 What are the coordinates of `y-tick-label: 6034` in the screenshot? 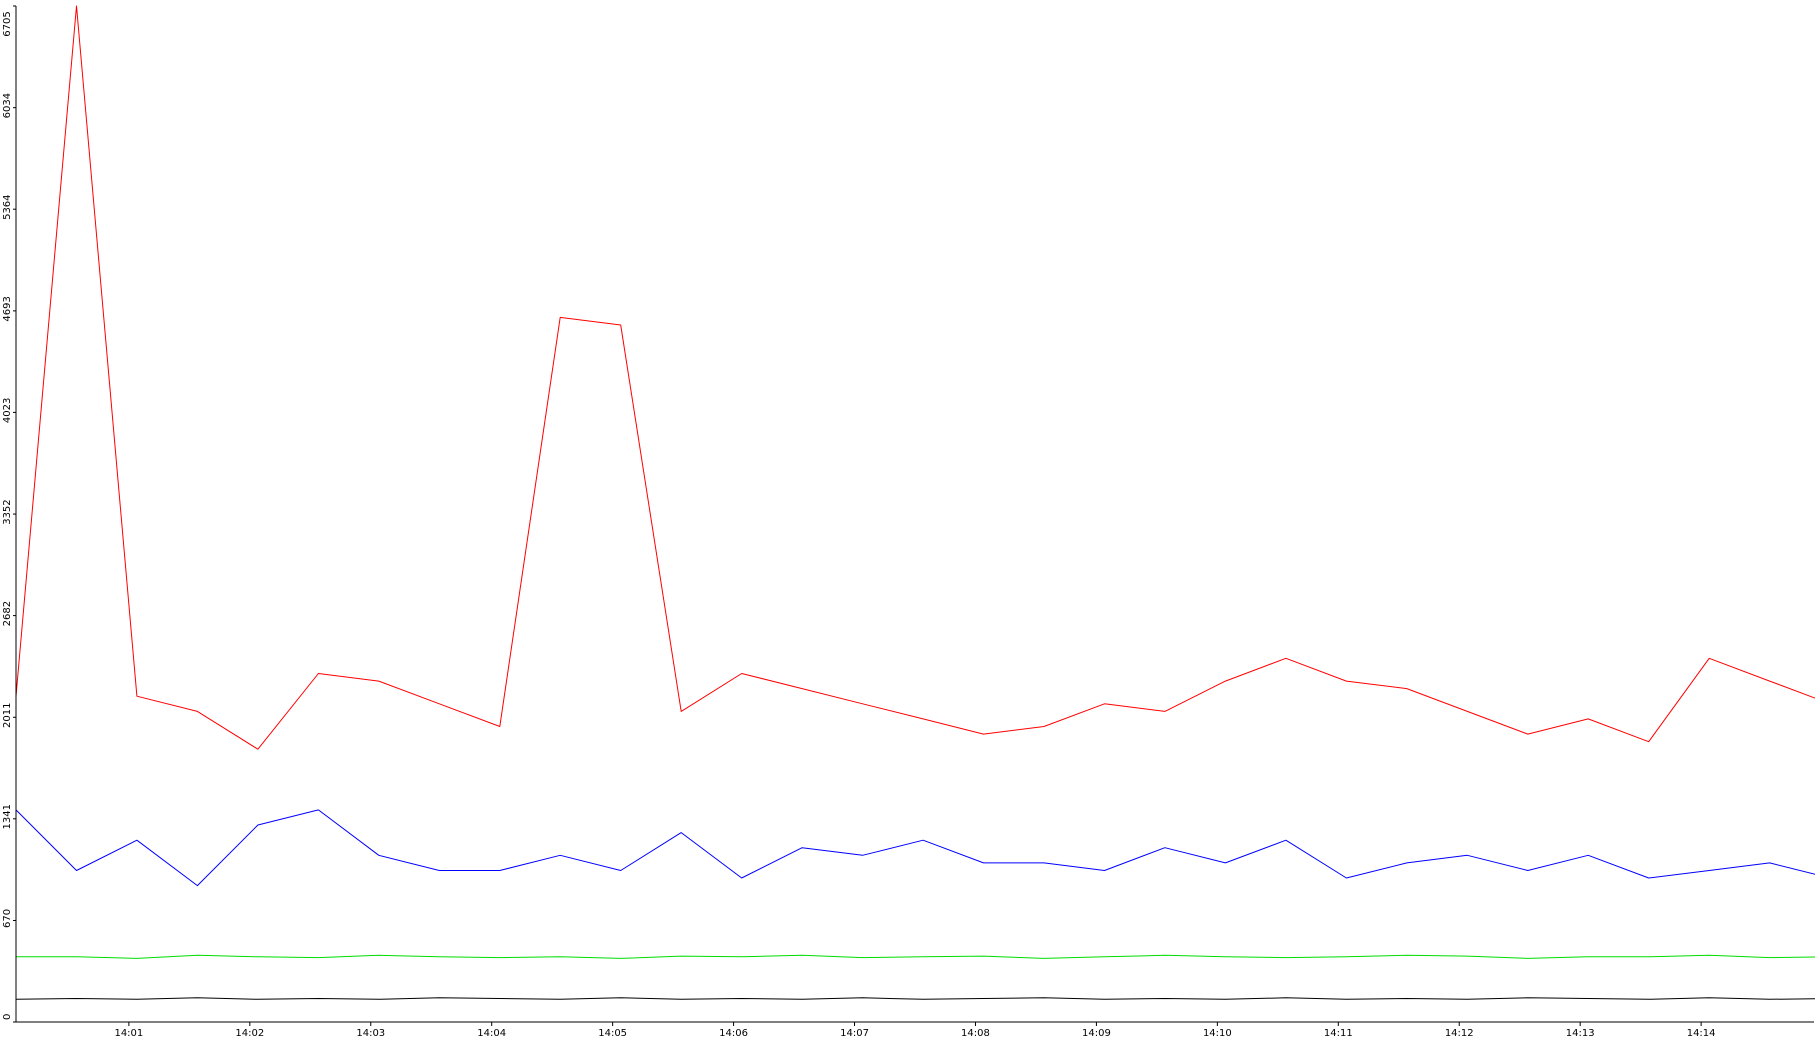 It's located at (7, 105).